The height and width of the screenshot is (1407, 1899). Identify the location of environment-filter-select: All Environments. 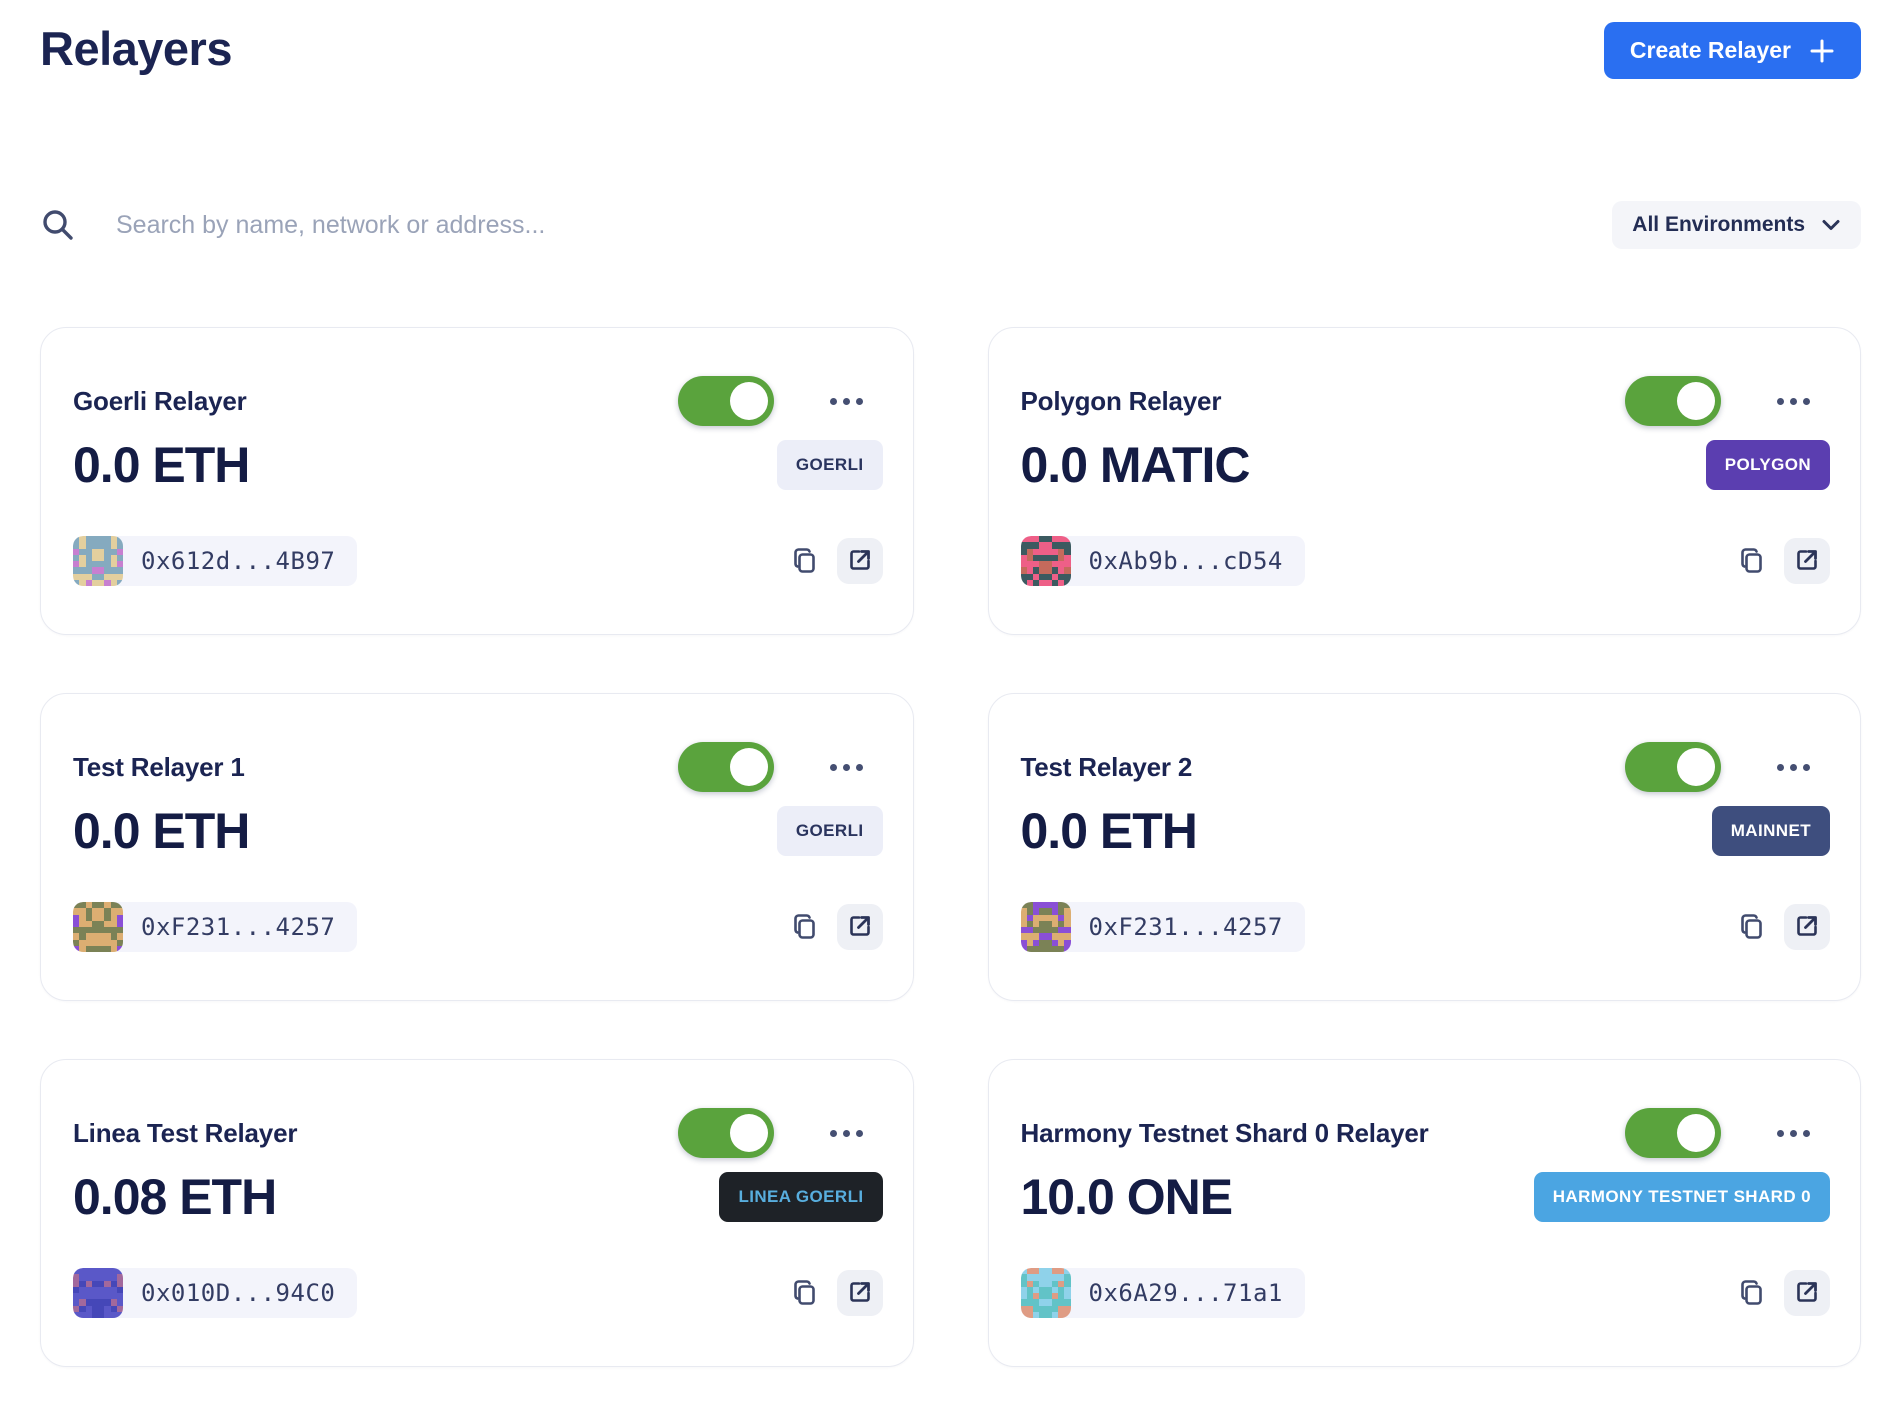
(1736, 225).